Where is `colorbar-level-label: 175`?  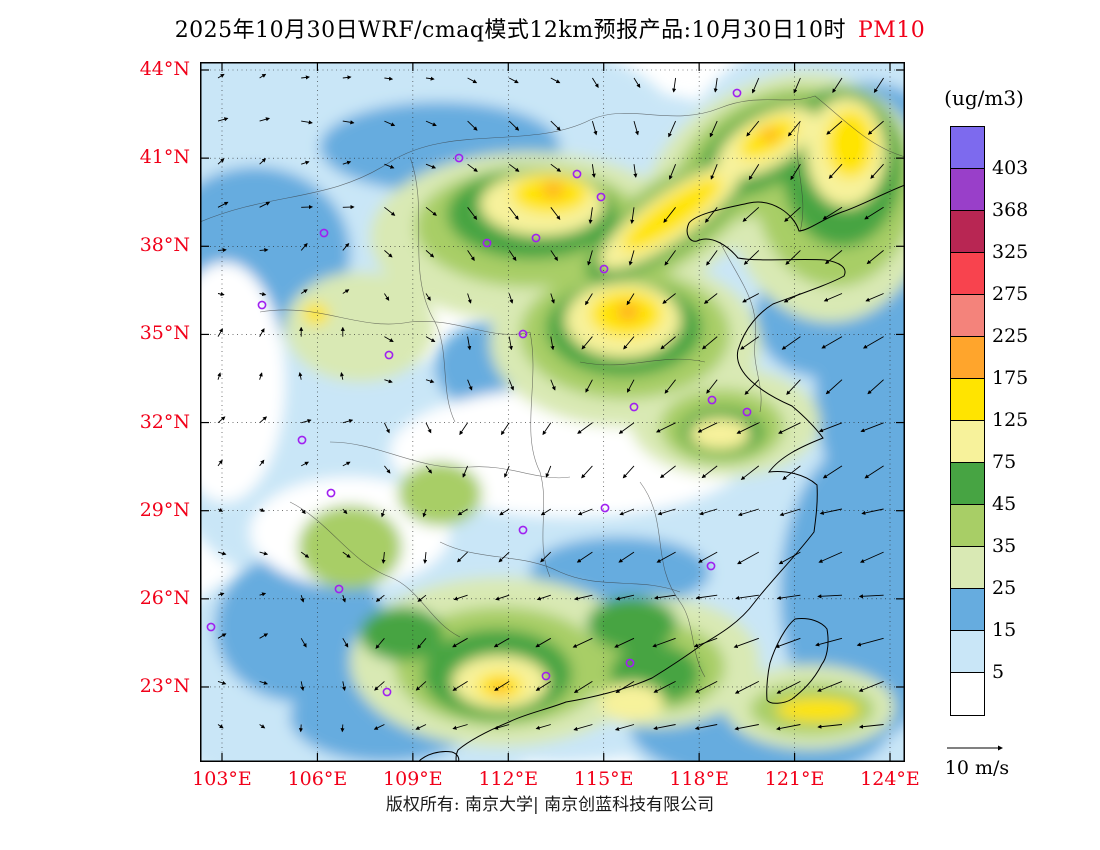
colorbar-level-label: 175 is located at coordinates (1010, 378).